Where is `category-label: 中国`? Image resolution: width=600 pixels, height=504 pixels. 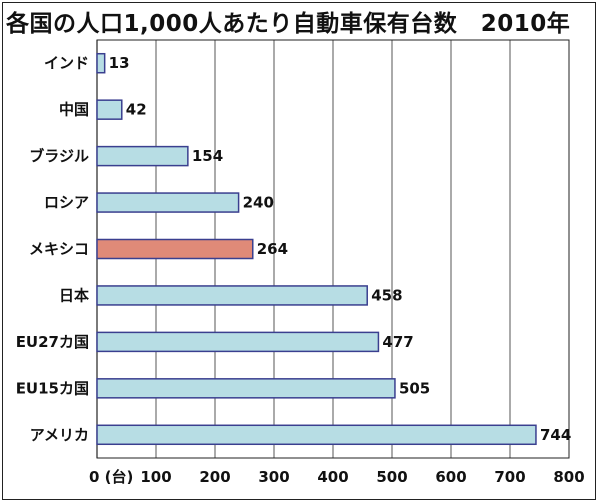 category-label: 中国 is located at coordinates (74, 110).